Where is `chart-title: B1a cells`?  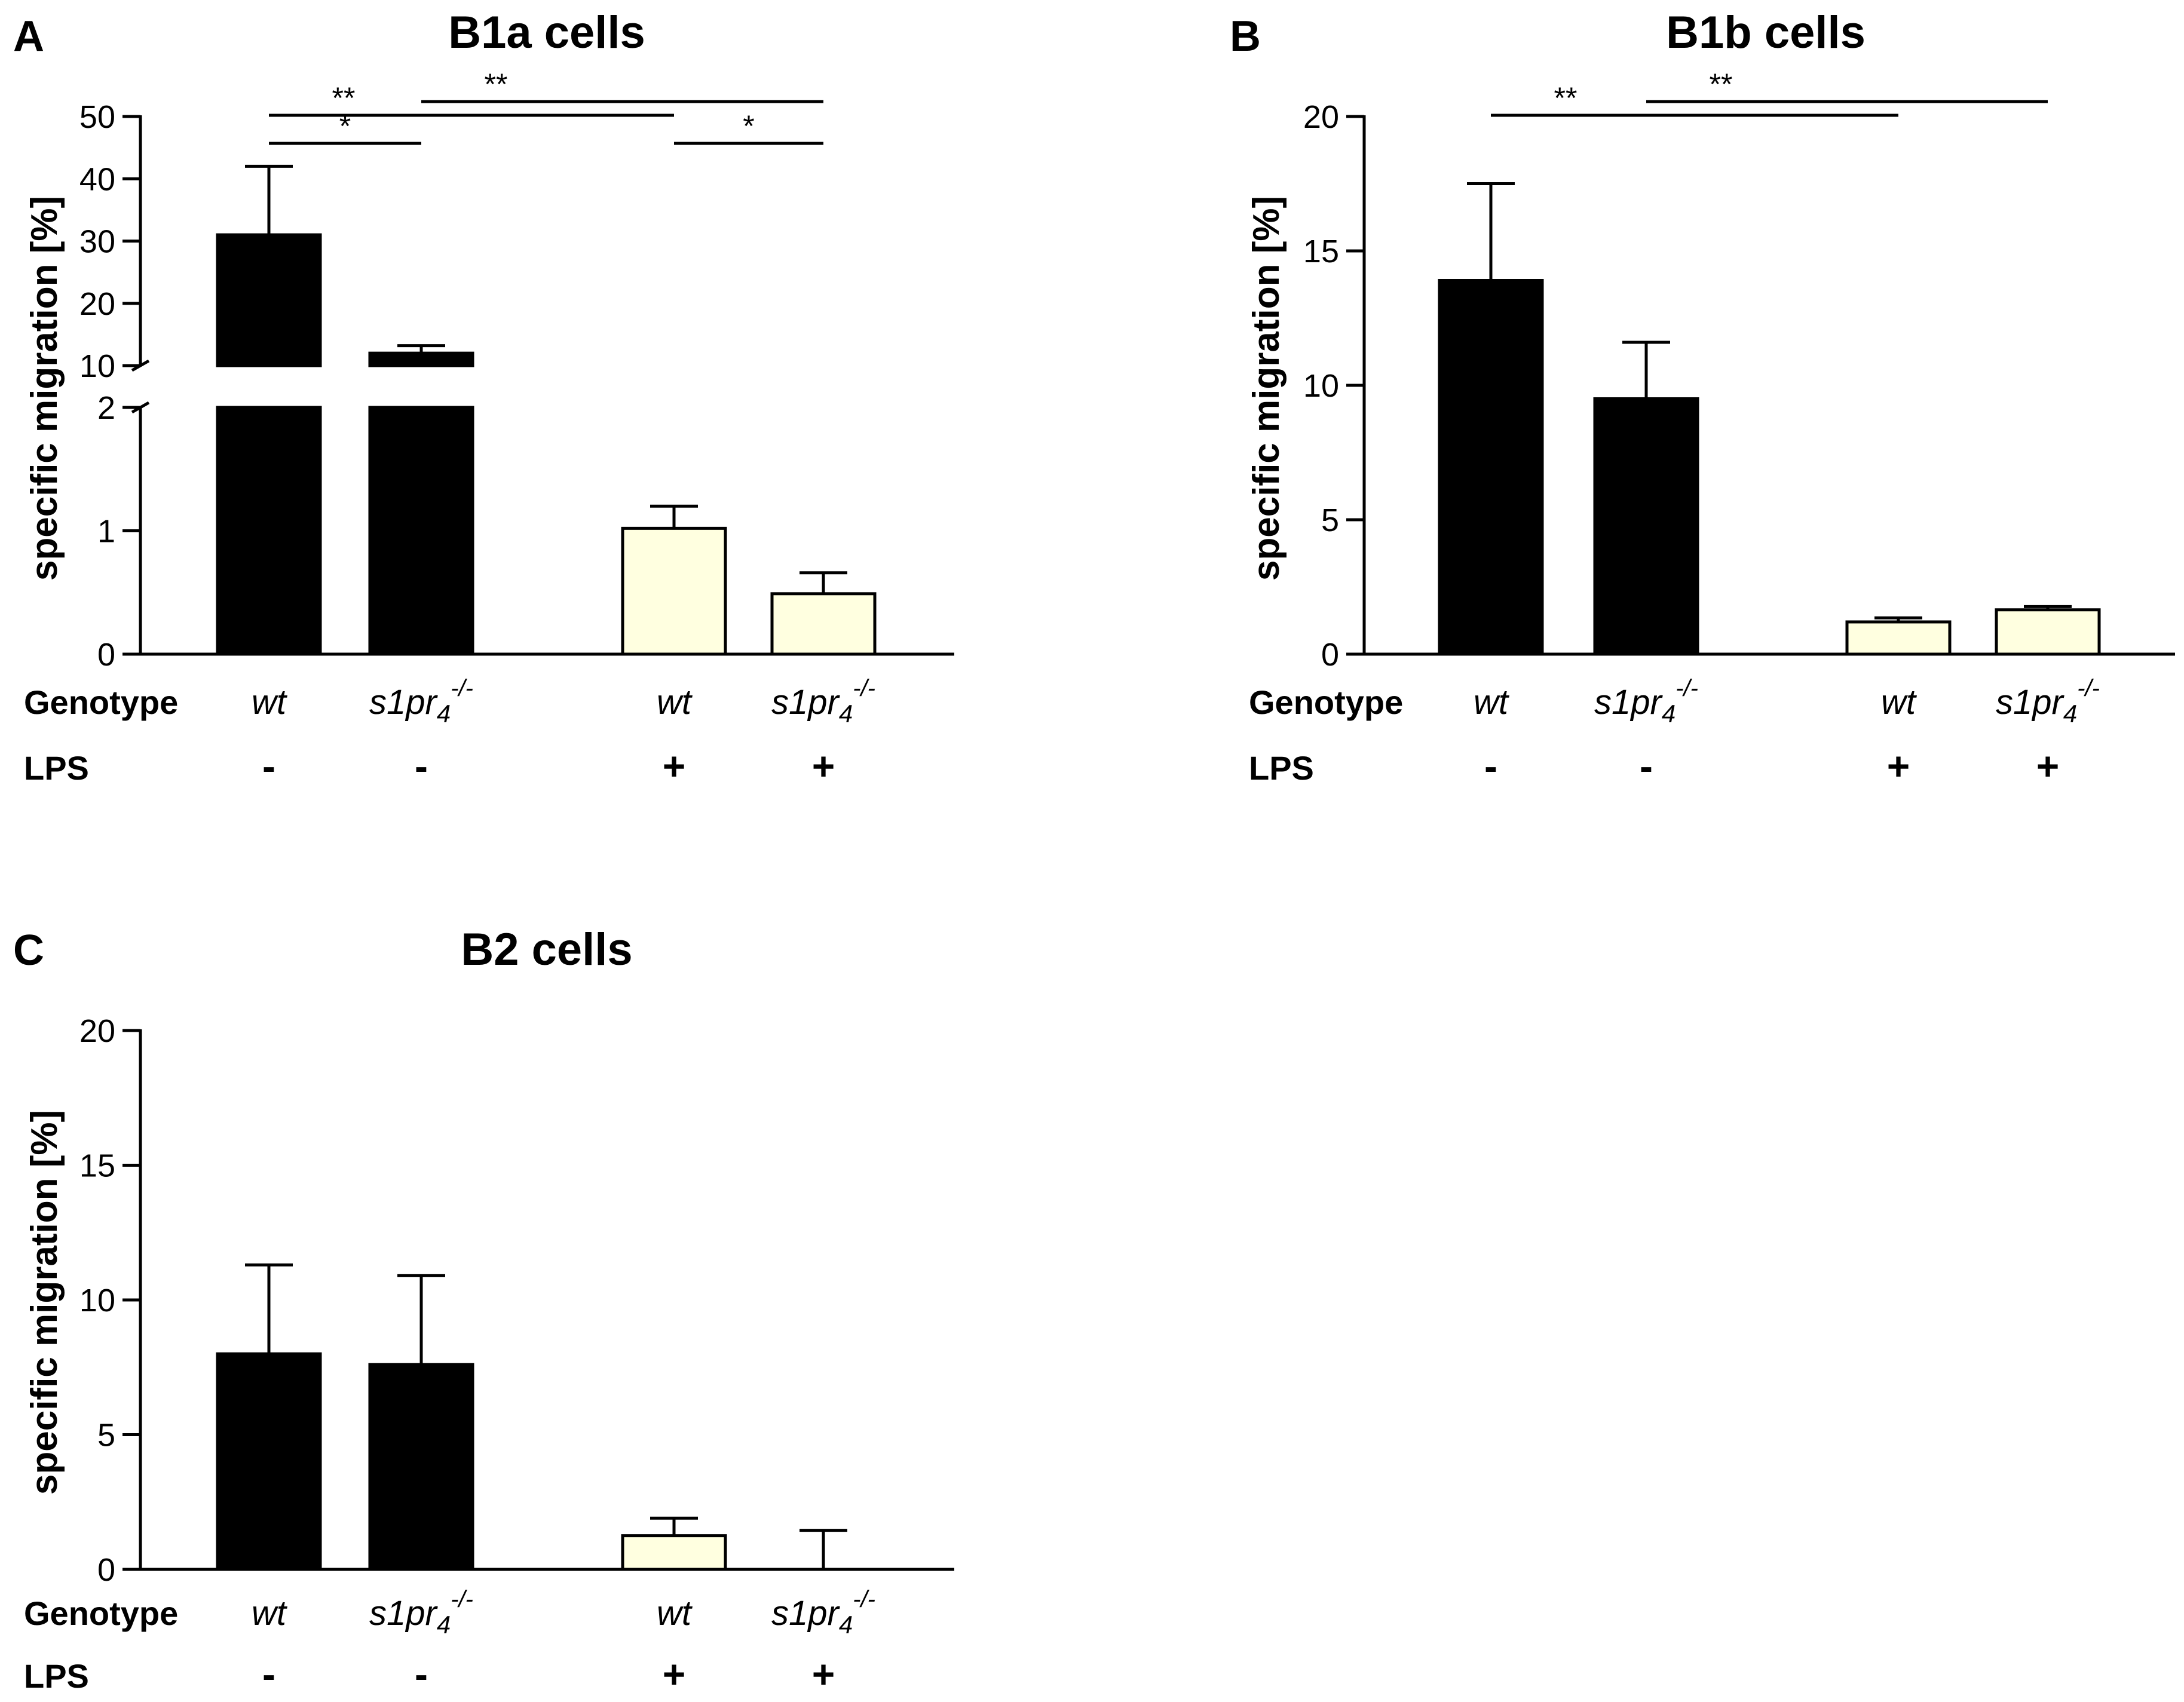
chart-title: B1a cells is located at coordinates (546, 32).